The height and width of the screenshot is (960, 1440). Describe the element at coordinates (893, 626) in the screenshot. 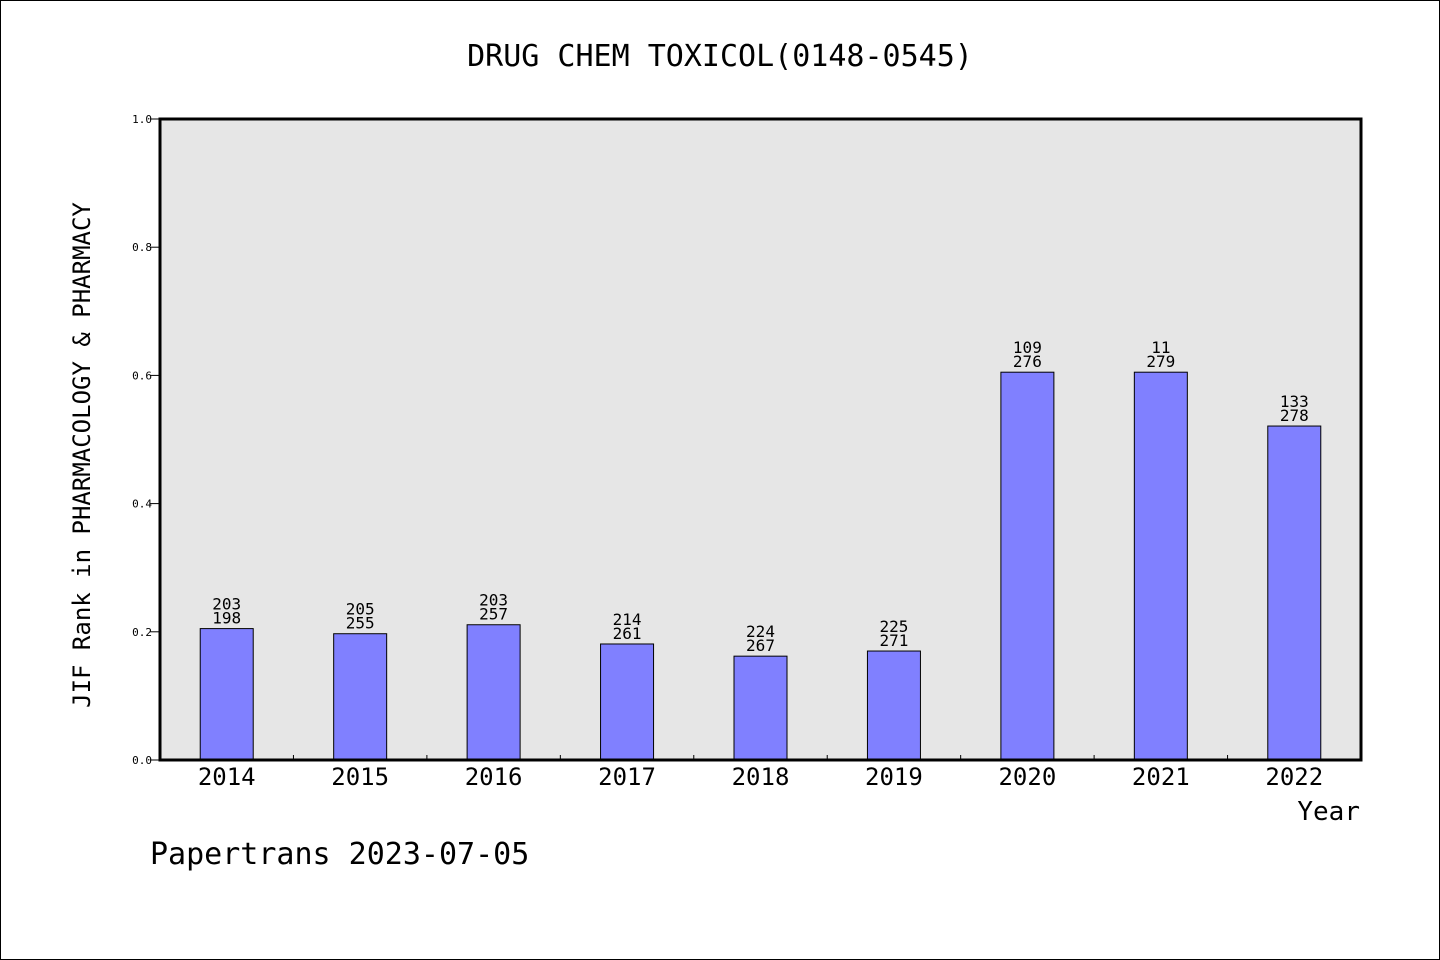

I see `bar-label-rank: 225` at that location.